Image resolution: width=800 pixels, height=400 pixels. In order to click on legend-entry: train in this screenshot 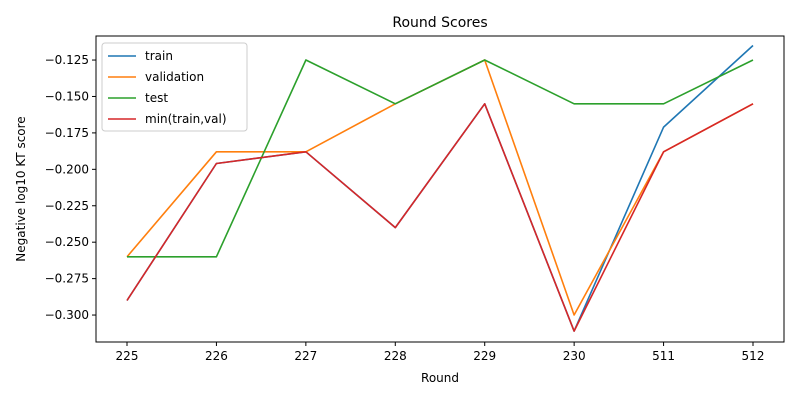, I will do `click(159, 56)`.